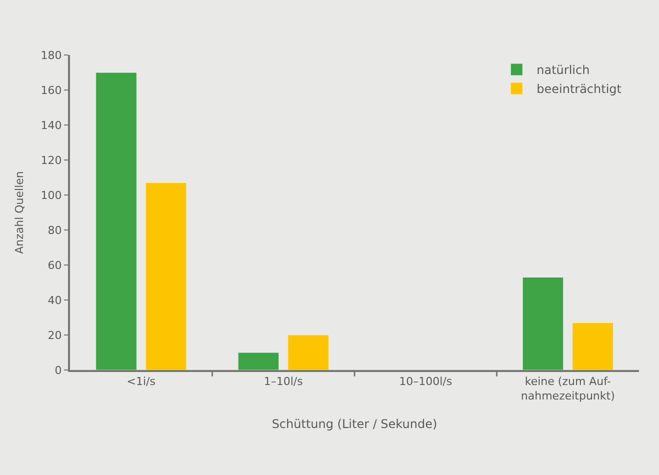  What do you see at coordinates (19, 212) in the screenshot?
I see `y-axis-title: Anzahl Quellen` at bounding box center [19, 212].